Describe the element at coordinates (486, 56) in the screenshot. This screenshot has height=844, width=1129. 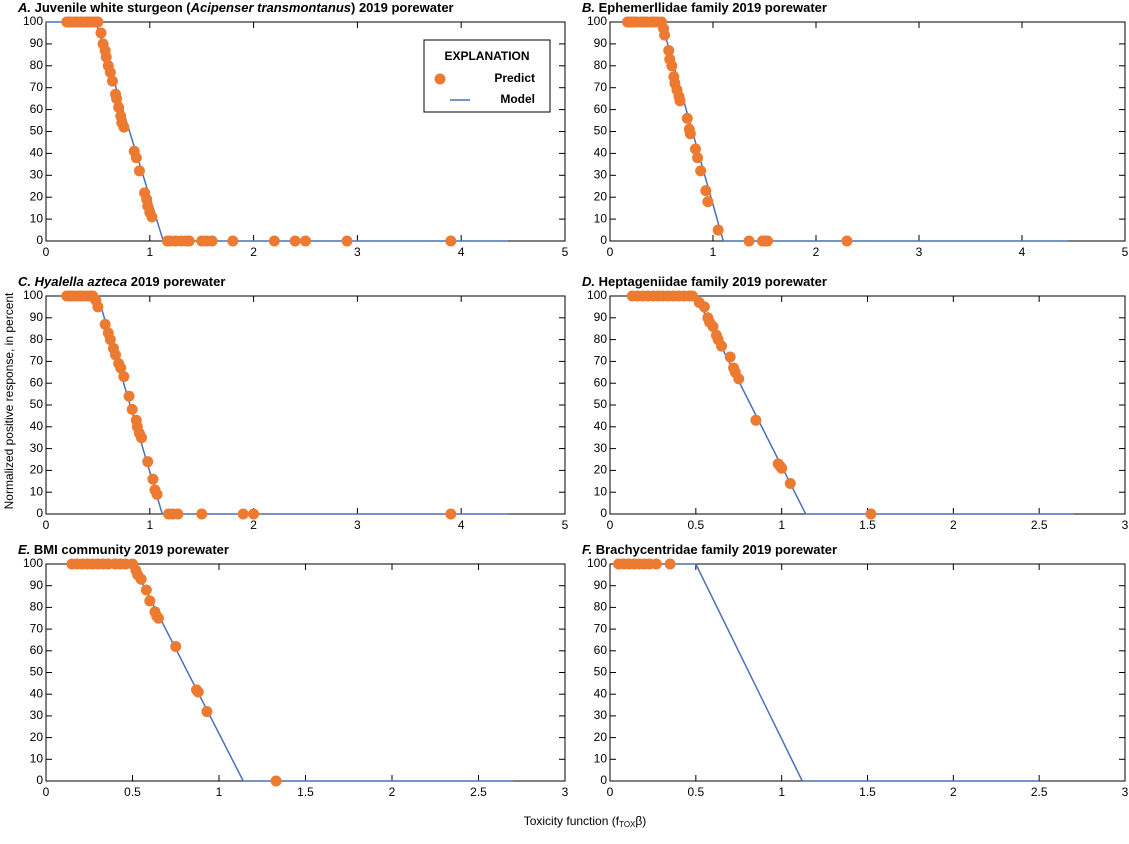
I see `legend-title: EXPLANATION` at that location.